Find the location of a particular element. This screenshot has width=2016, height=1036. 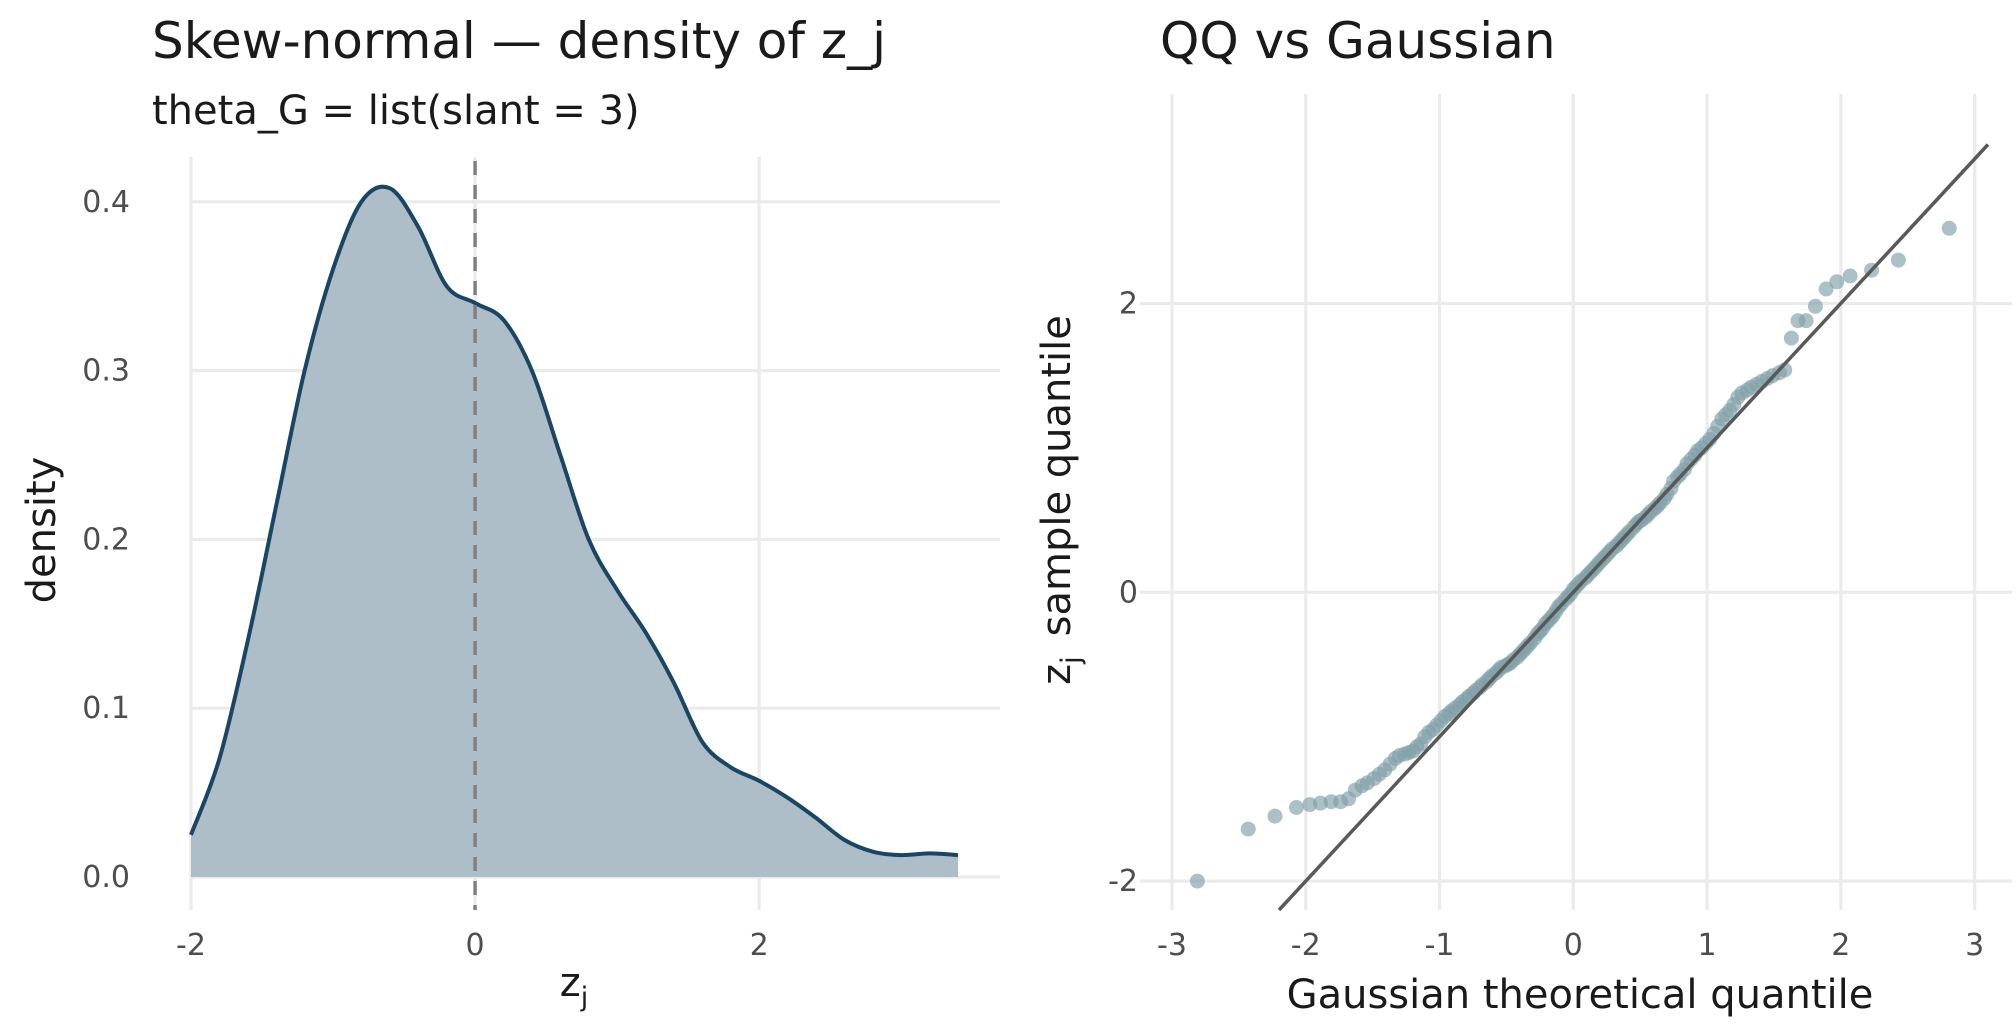

right-y-axis-title: zj sample quantile is located at coordinates (1060, 500).